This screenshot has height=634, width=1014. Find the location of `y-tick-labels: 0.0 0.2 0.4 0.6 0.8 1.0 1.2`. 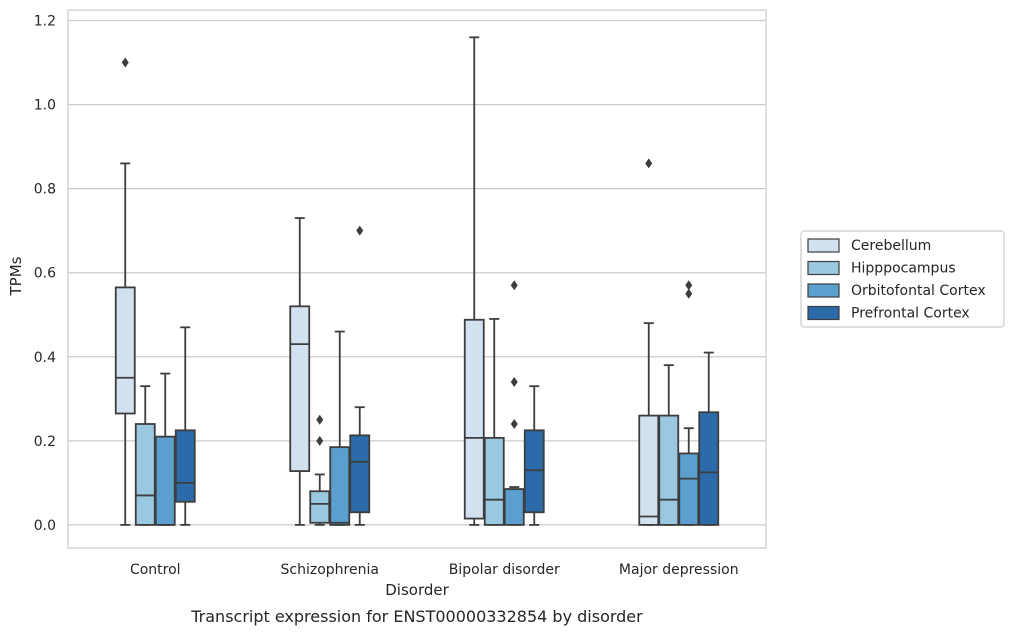

y-tick-labels: 0.0 0.2 0.4 0.6 0.8 1.0 1.2 is located at coordinates (45, 274).